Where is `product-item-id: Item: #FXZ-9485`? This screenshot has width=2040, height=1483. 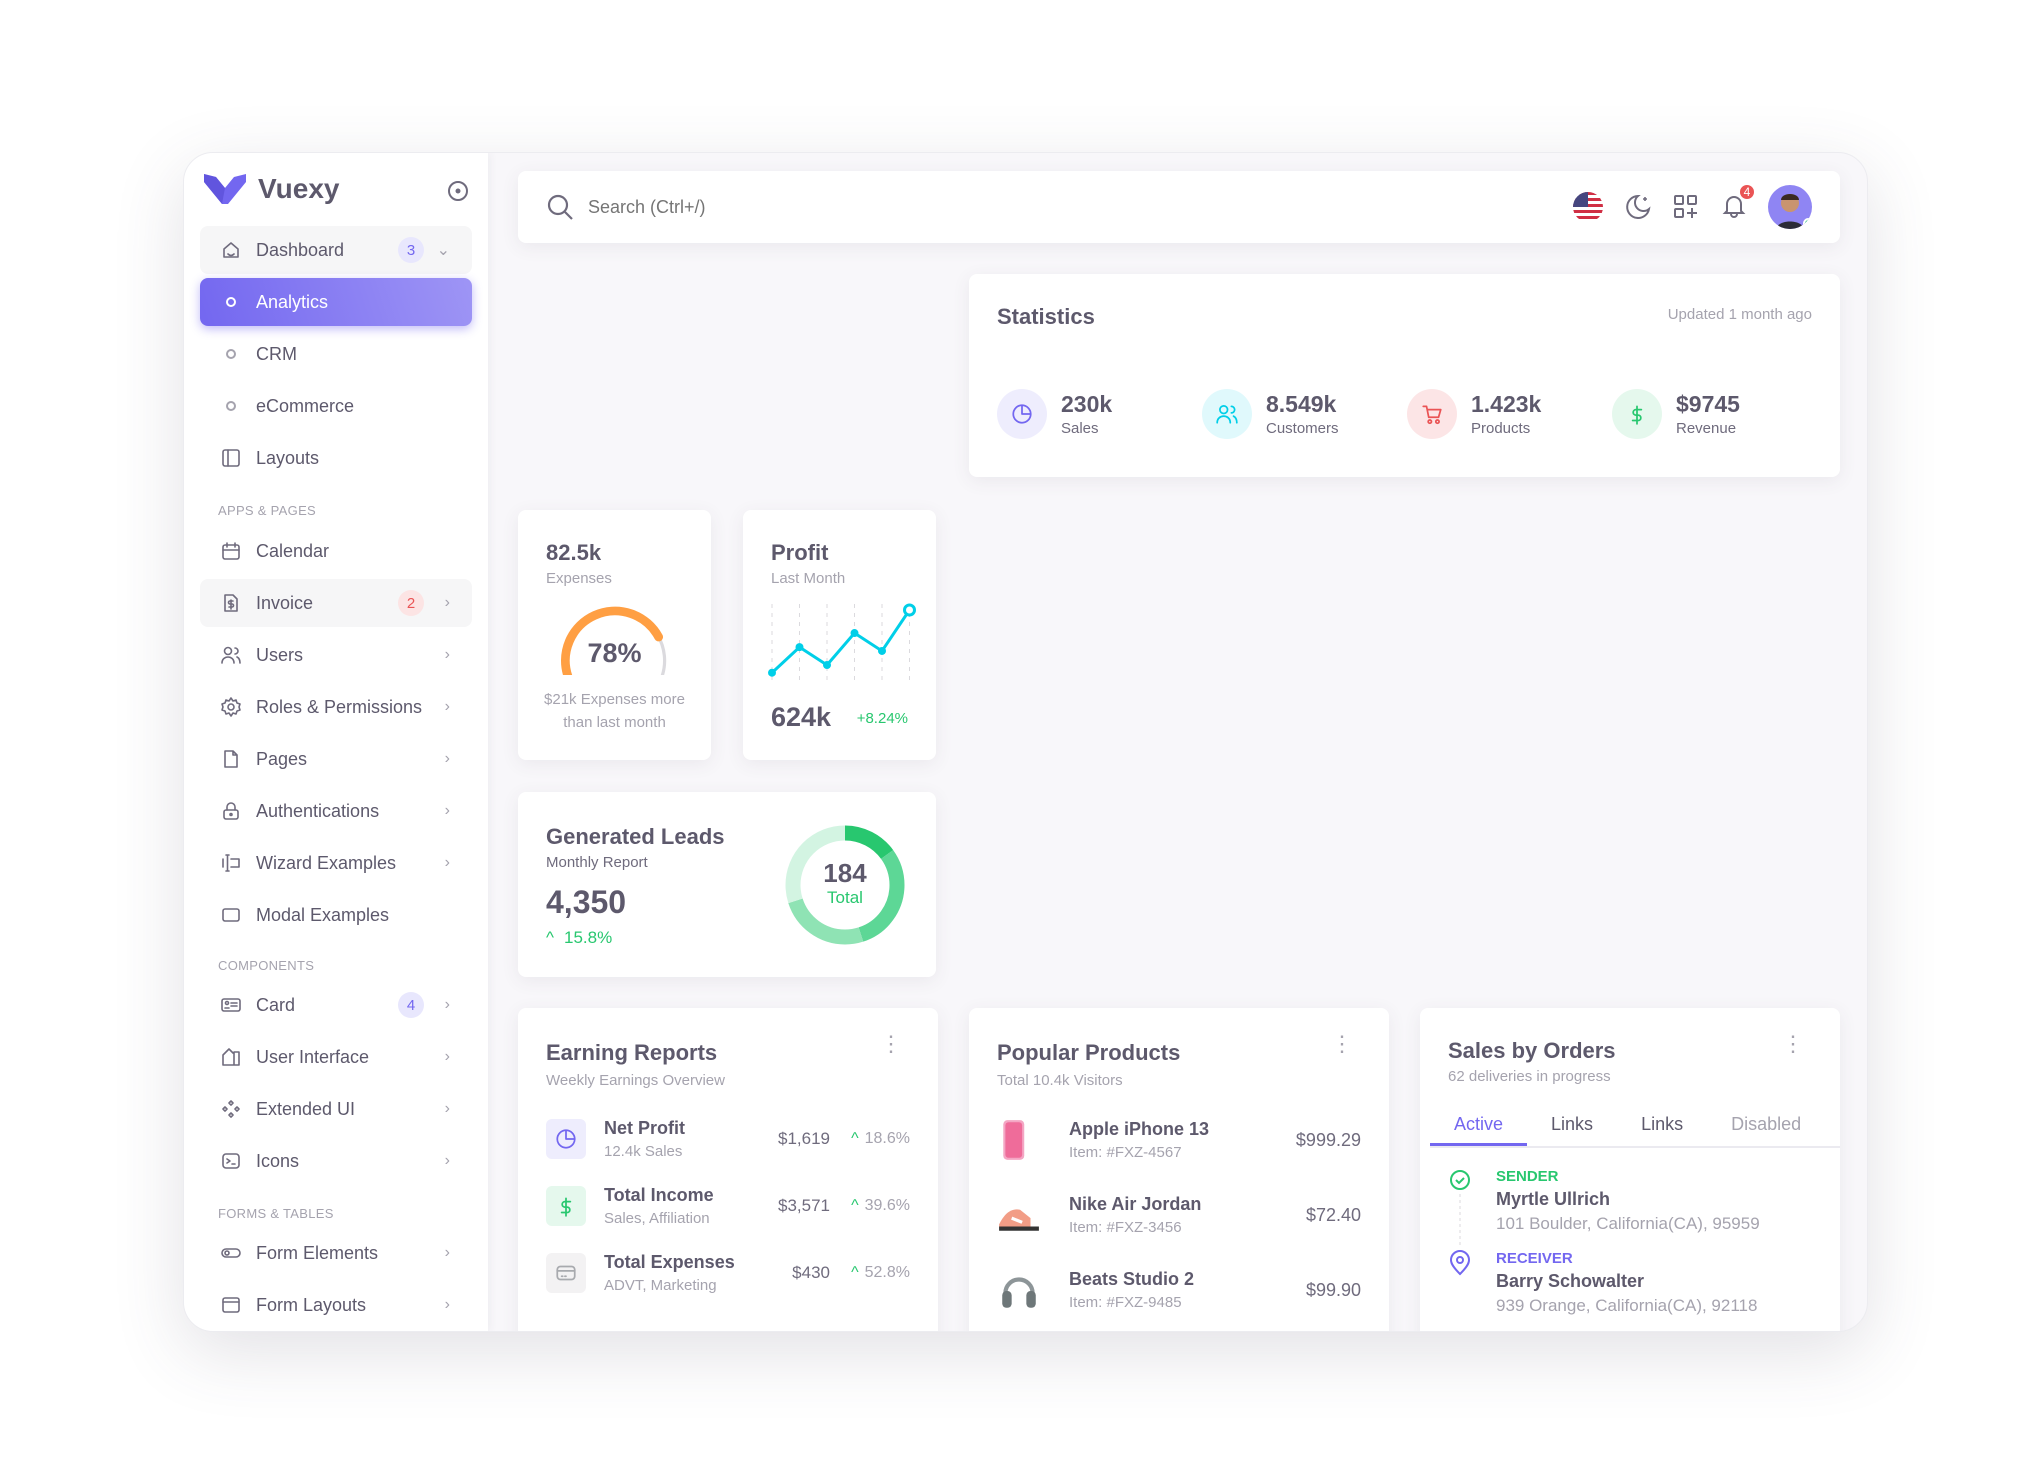 product-item-id: Item: #FXZ-9485 is located at coordinates (1125, 1302).